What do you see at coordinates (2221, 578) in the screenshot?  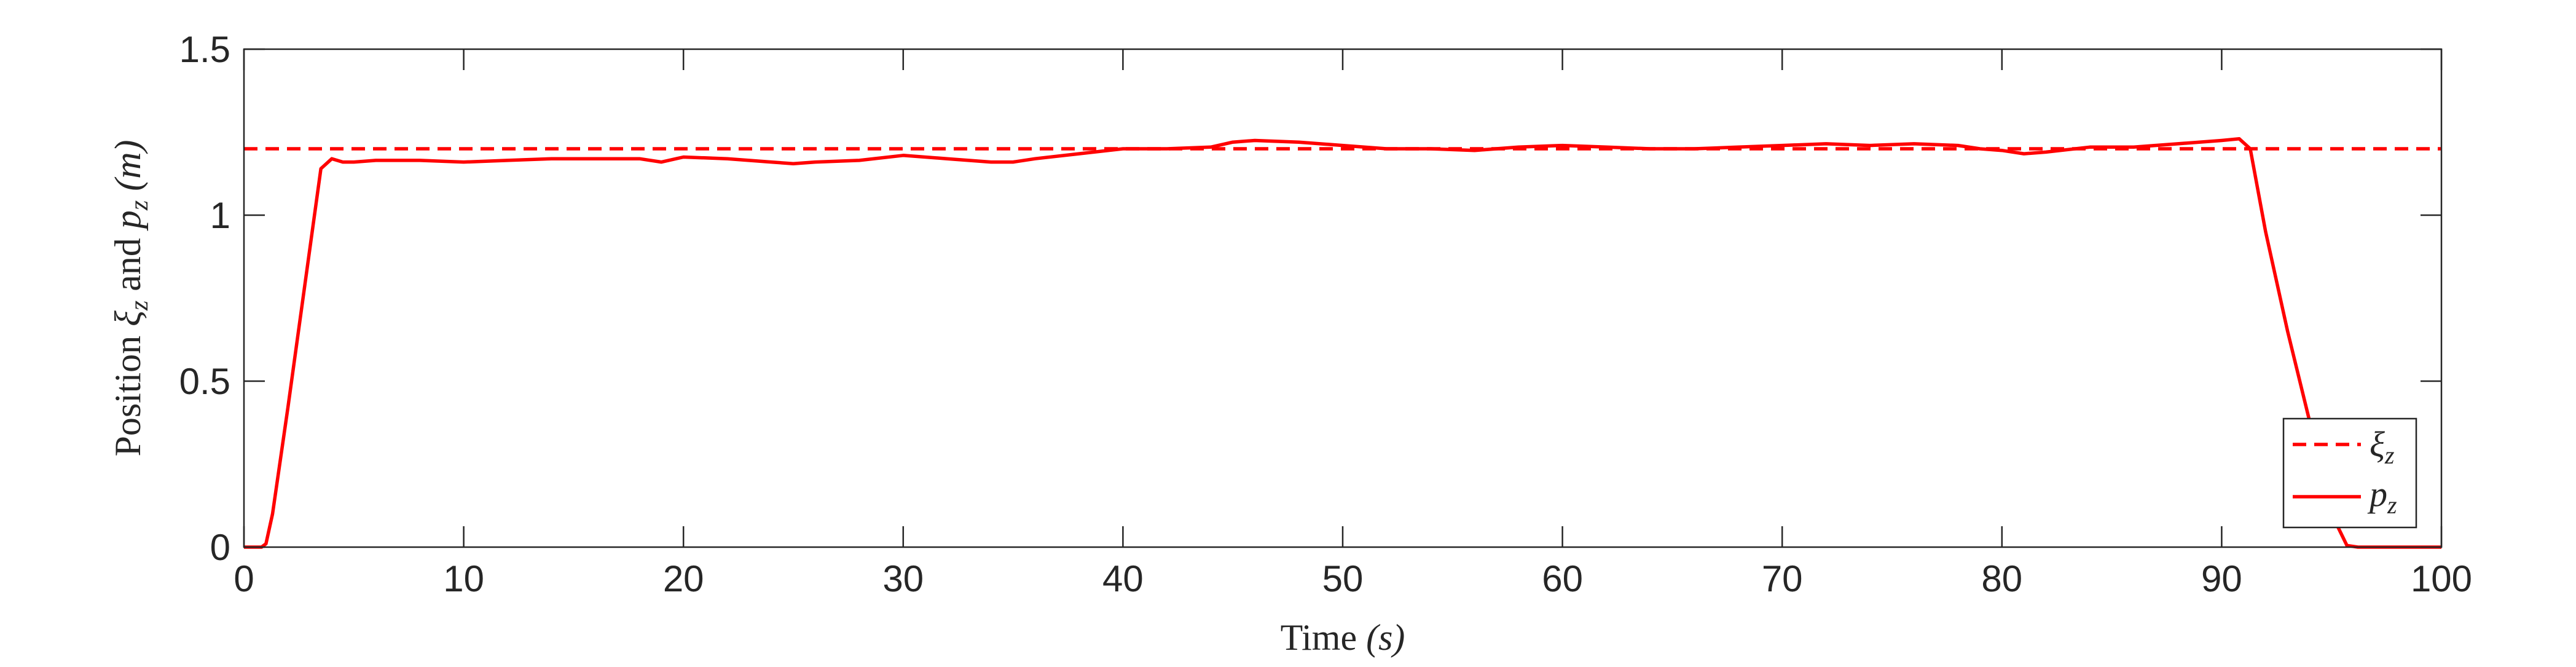 I see `x-tick-label: 90` at bounding box center [2221, 578].